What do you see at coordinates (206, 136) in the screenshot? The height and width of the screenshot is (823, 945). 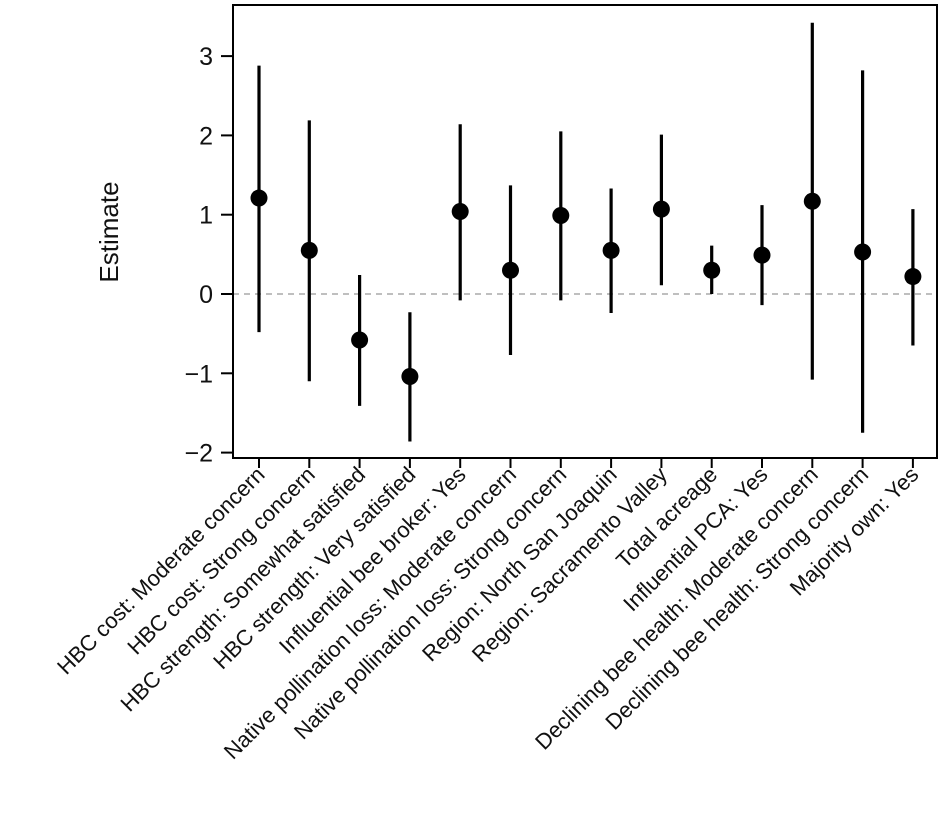 I see `y-tick-label: 2` at bounding box center [206, 136].